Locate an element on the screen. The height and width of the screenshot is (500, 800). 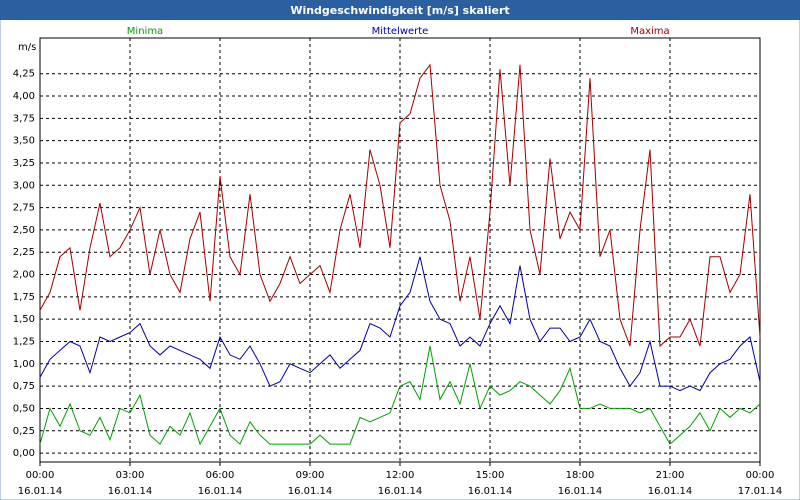
y-tick-label: 0,75 is located at coordinates (24, 386).